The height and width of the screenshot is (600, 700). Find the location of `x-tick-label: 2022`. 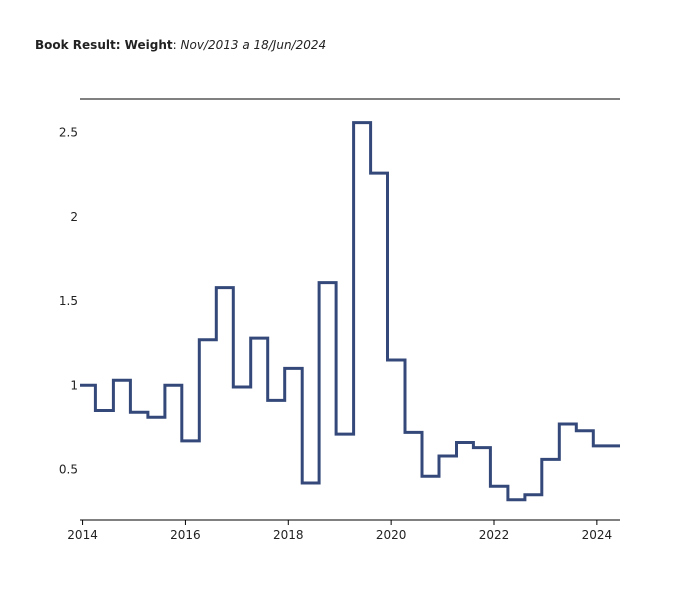

x-tick-label: 2022 is located at coordinates (494, 535).